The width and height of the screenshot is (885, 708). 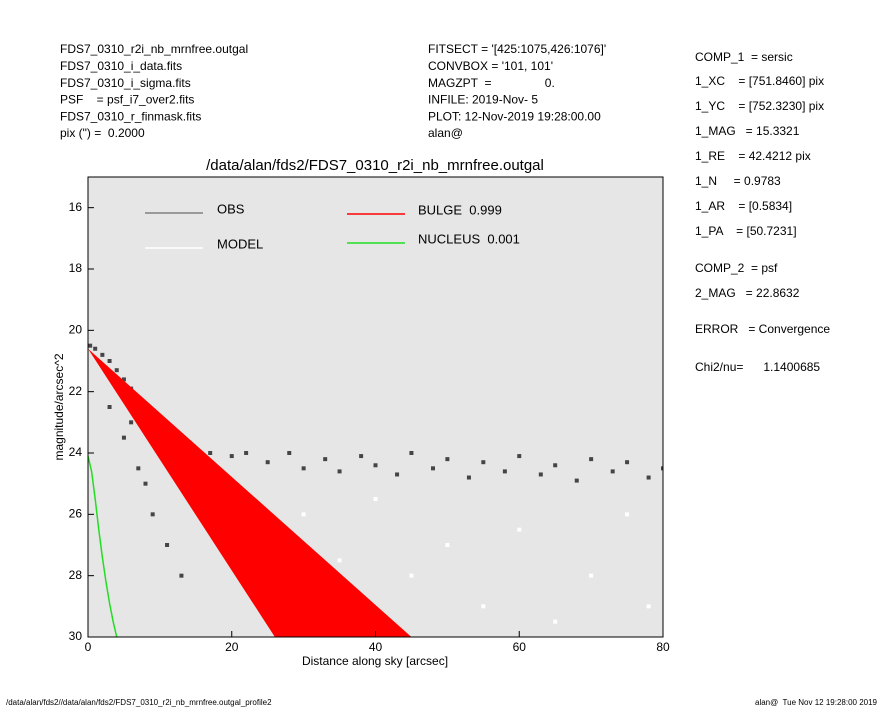 I want to click on y-tick-label: 30, so click(x=76, y=636).